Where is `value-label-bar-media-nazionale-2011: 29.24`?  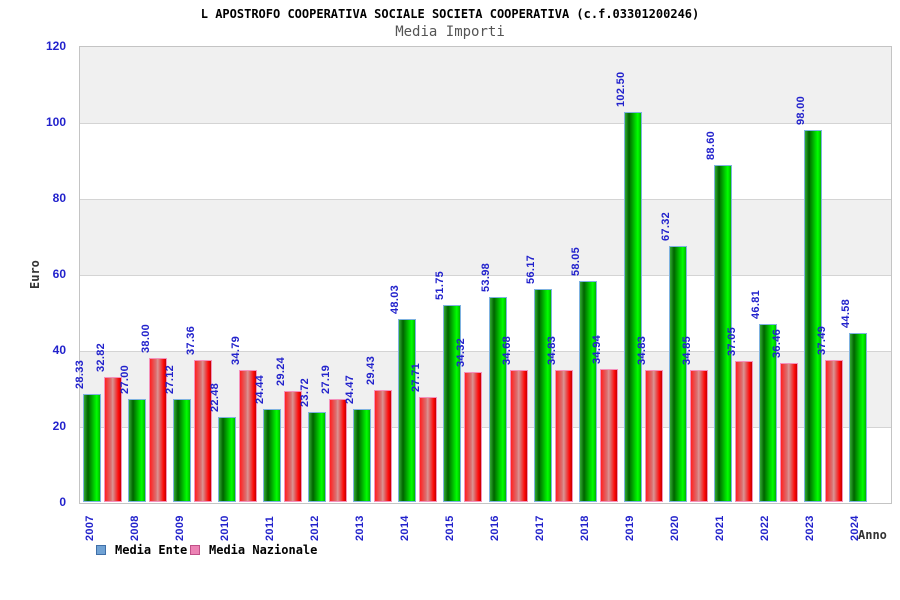 value-label-bar-media-nazionale-2011: 29.24 is located at coordinates (281, 371).